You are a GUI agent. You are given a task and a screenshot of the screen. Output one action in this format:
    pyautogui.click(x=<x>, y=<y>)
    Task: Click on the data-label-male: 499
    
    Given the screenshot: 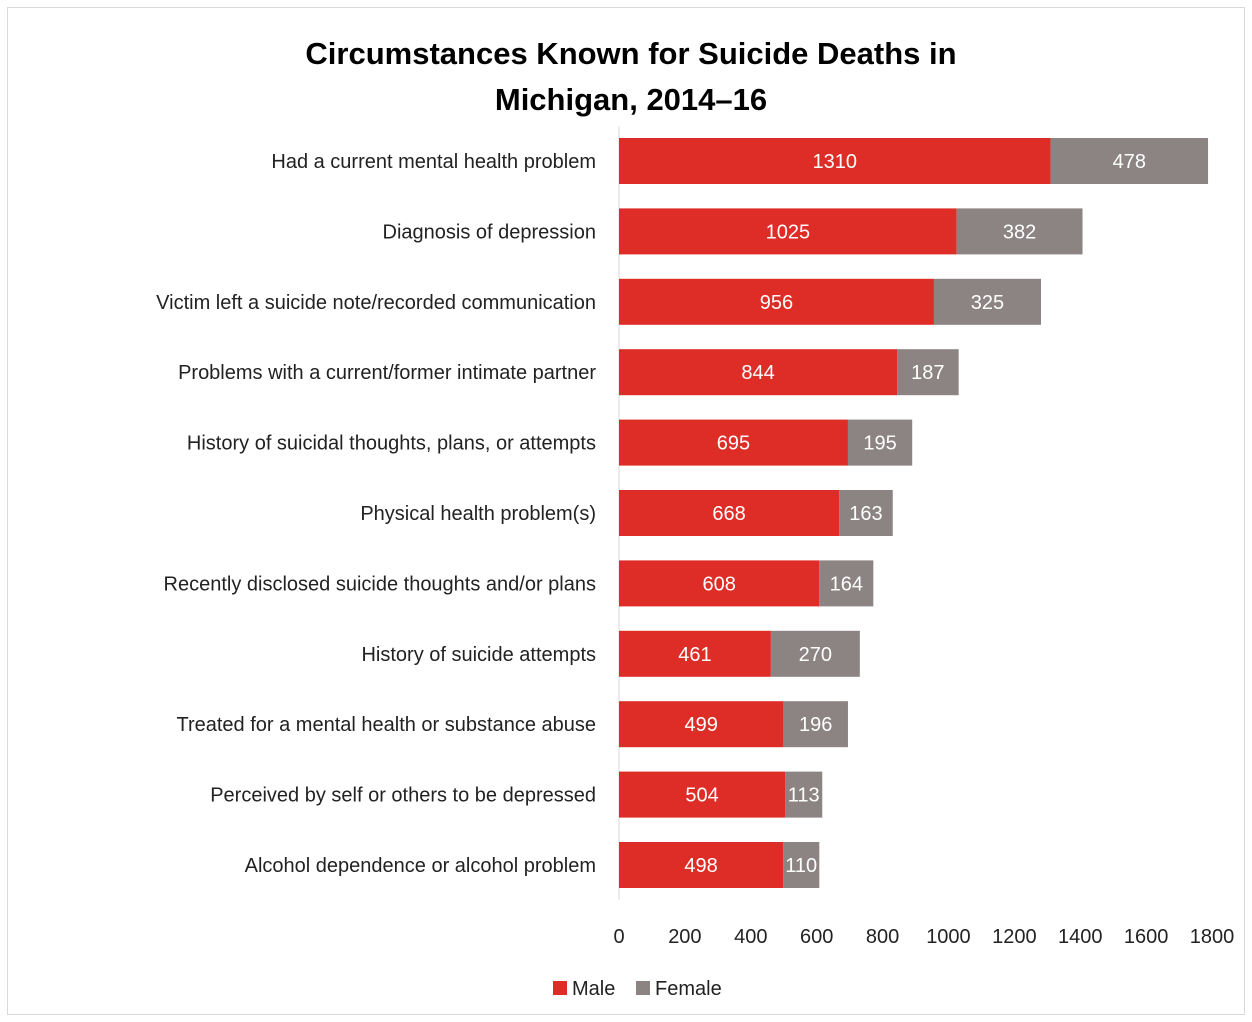 What is the action you would take?
    pyautogui.click(x=701, y=725)
    